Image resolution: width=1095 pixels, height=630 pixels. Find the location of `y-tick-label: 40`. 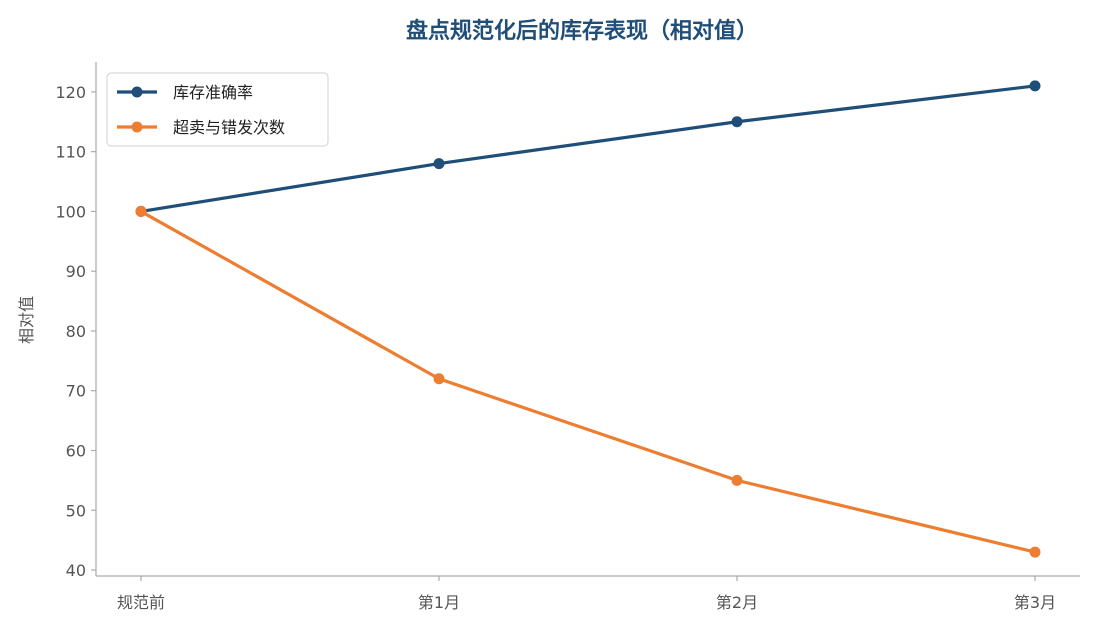

y-tick-label: 40 is located at coordinates (76, 570).